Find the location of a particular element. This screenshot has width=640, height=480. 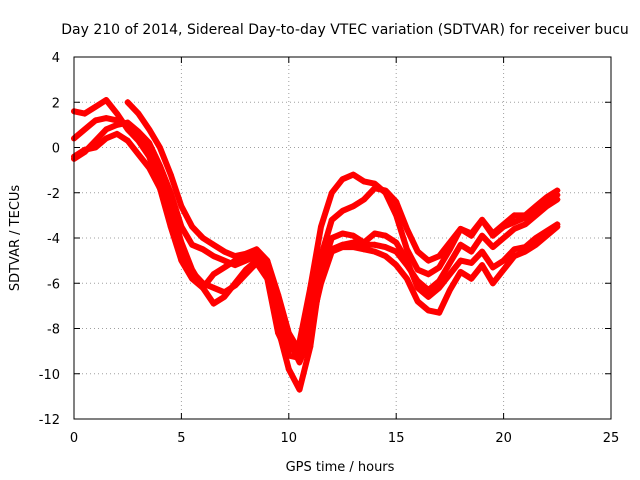

y-tick-label: -6 is located at coordinates (53, 284).